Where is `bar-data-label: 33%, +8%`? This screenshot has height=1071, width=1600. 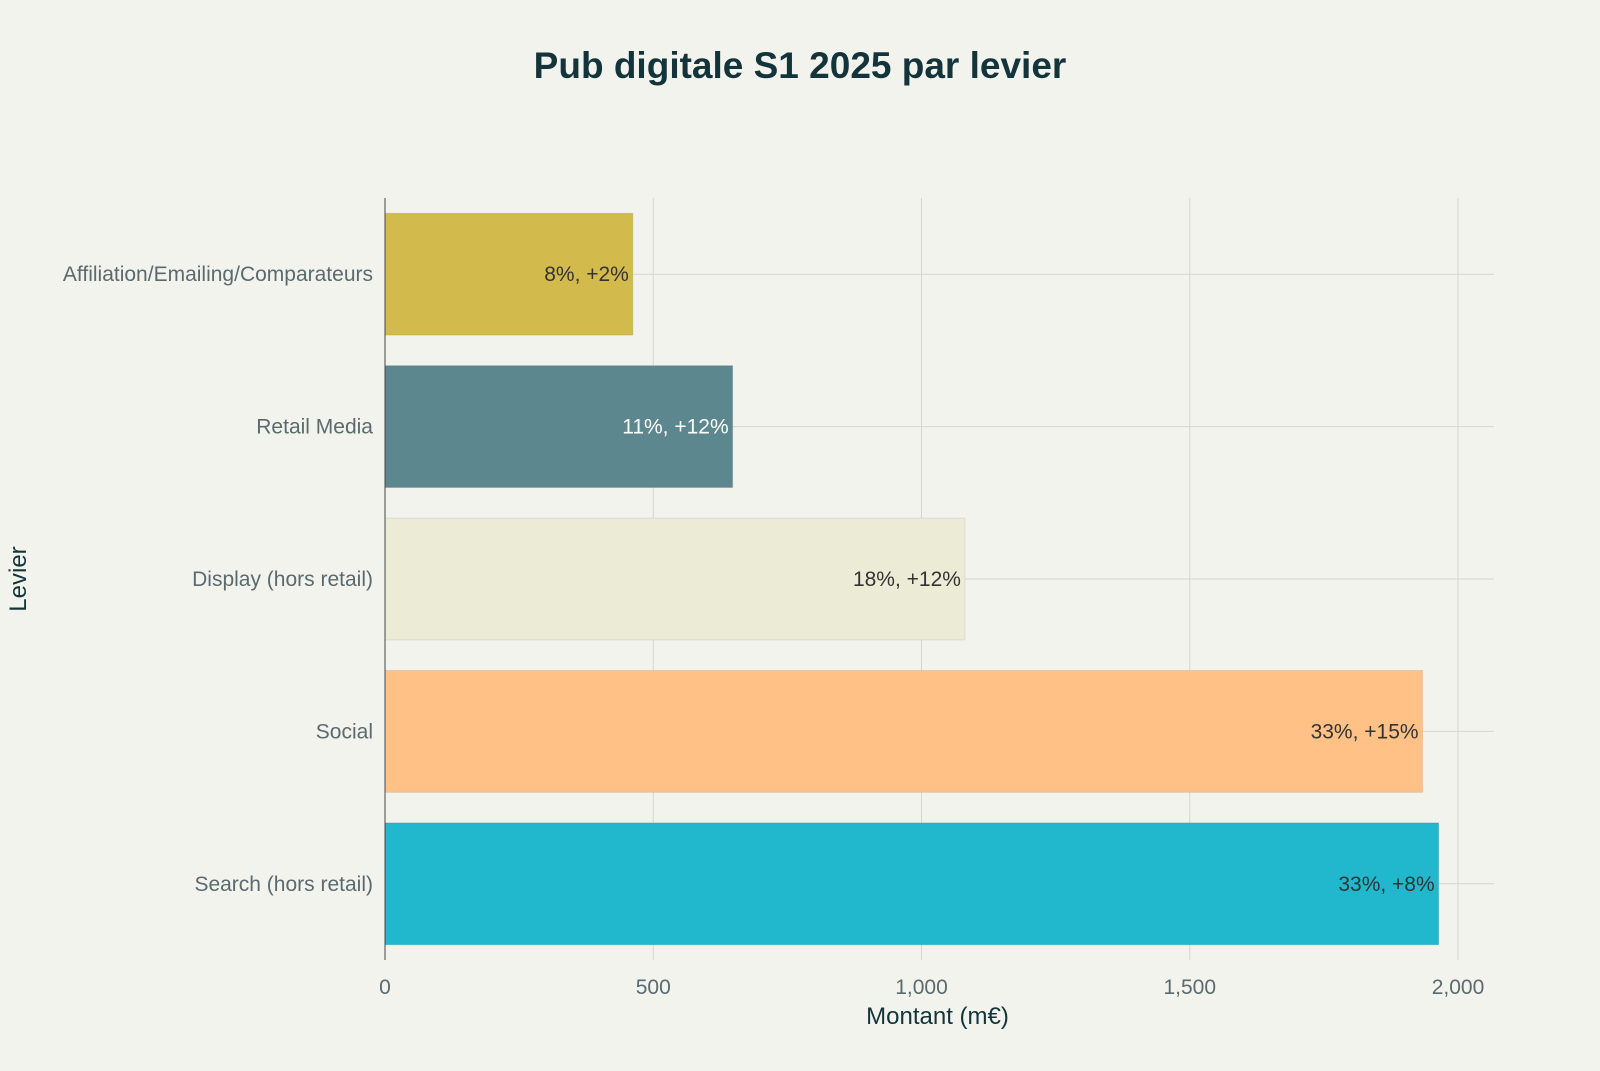 bar-data-label: 33%, +8% is located at coordinates (1386, 884).